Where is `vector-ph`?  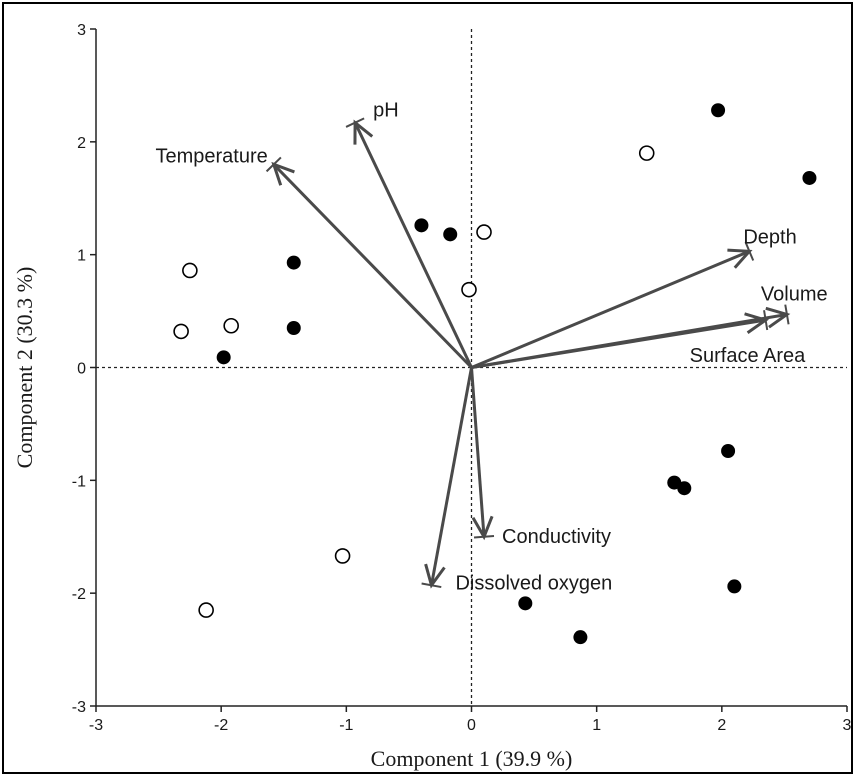
vector-ph is located at coordinates (413, 245).